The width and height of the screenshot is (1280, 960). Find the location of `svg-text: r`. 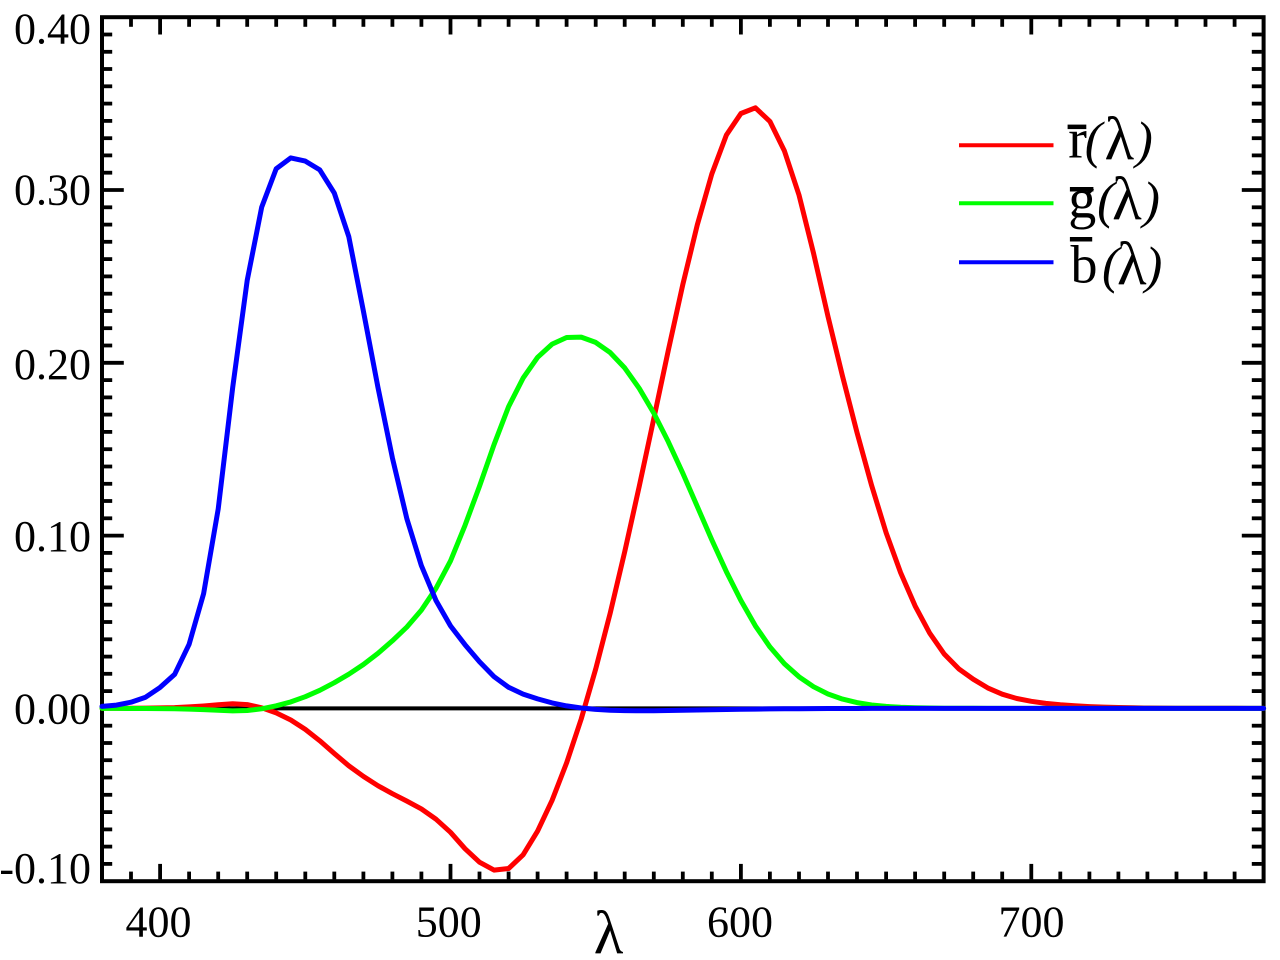

svg-text: r is located at coordinates (1077, 139).